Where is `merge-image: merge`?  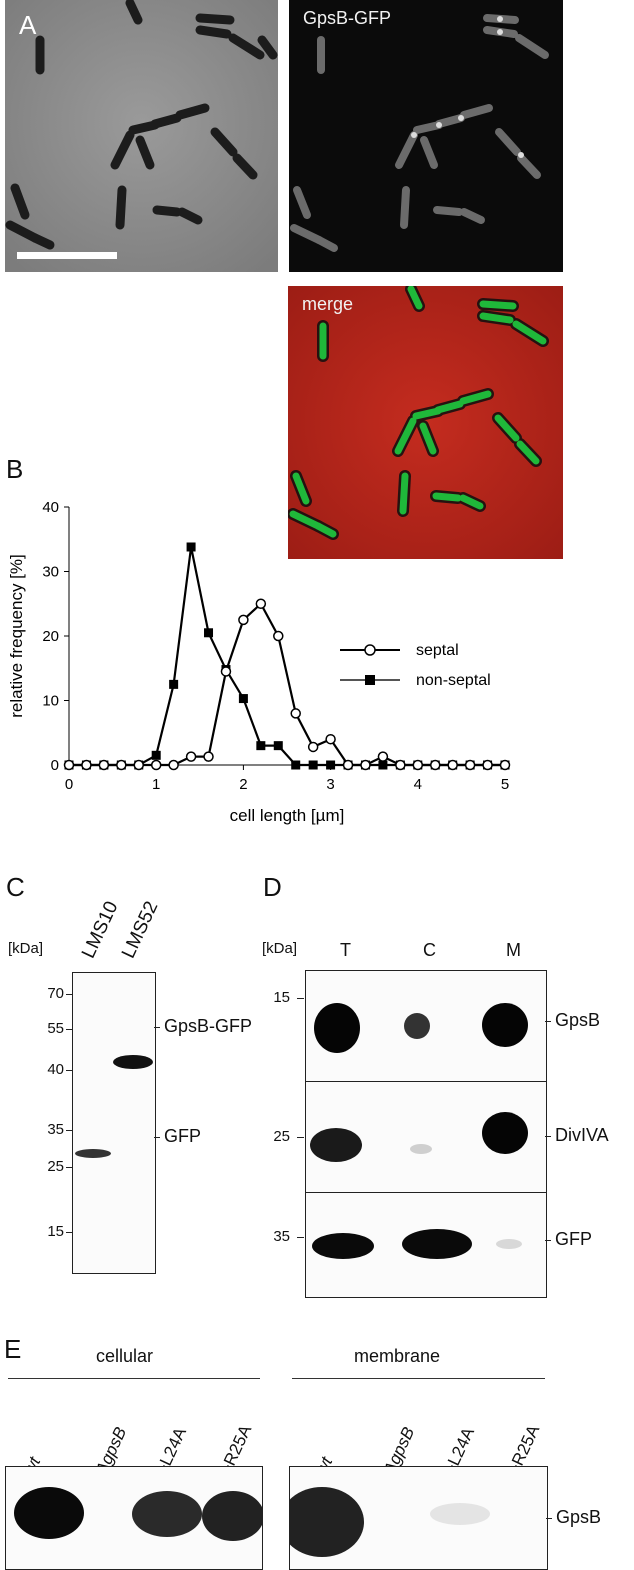 merge-image: merge is located at coordinates (425, 422).